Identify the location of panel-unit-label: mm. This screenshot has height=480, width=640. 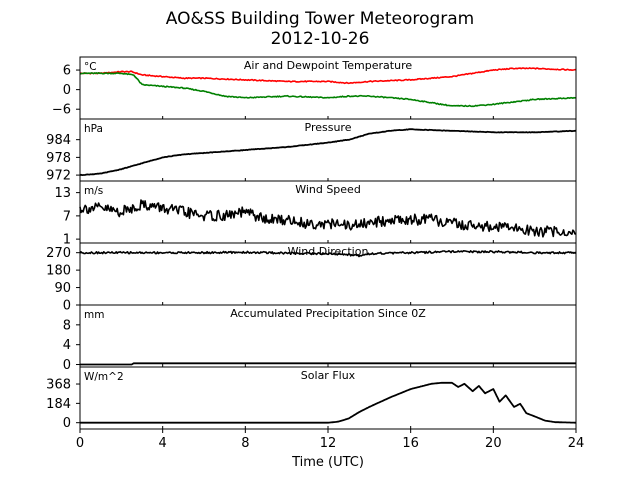
(94, 315).